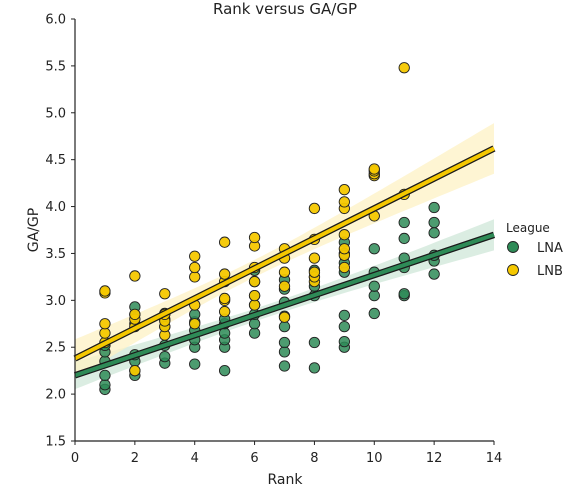 This screenshot has height=500, width=576. I want to click on chart-title: Rank versus GA/GP, so click(285, 9).